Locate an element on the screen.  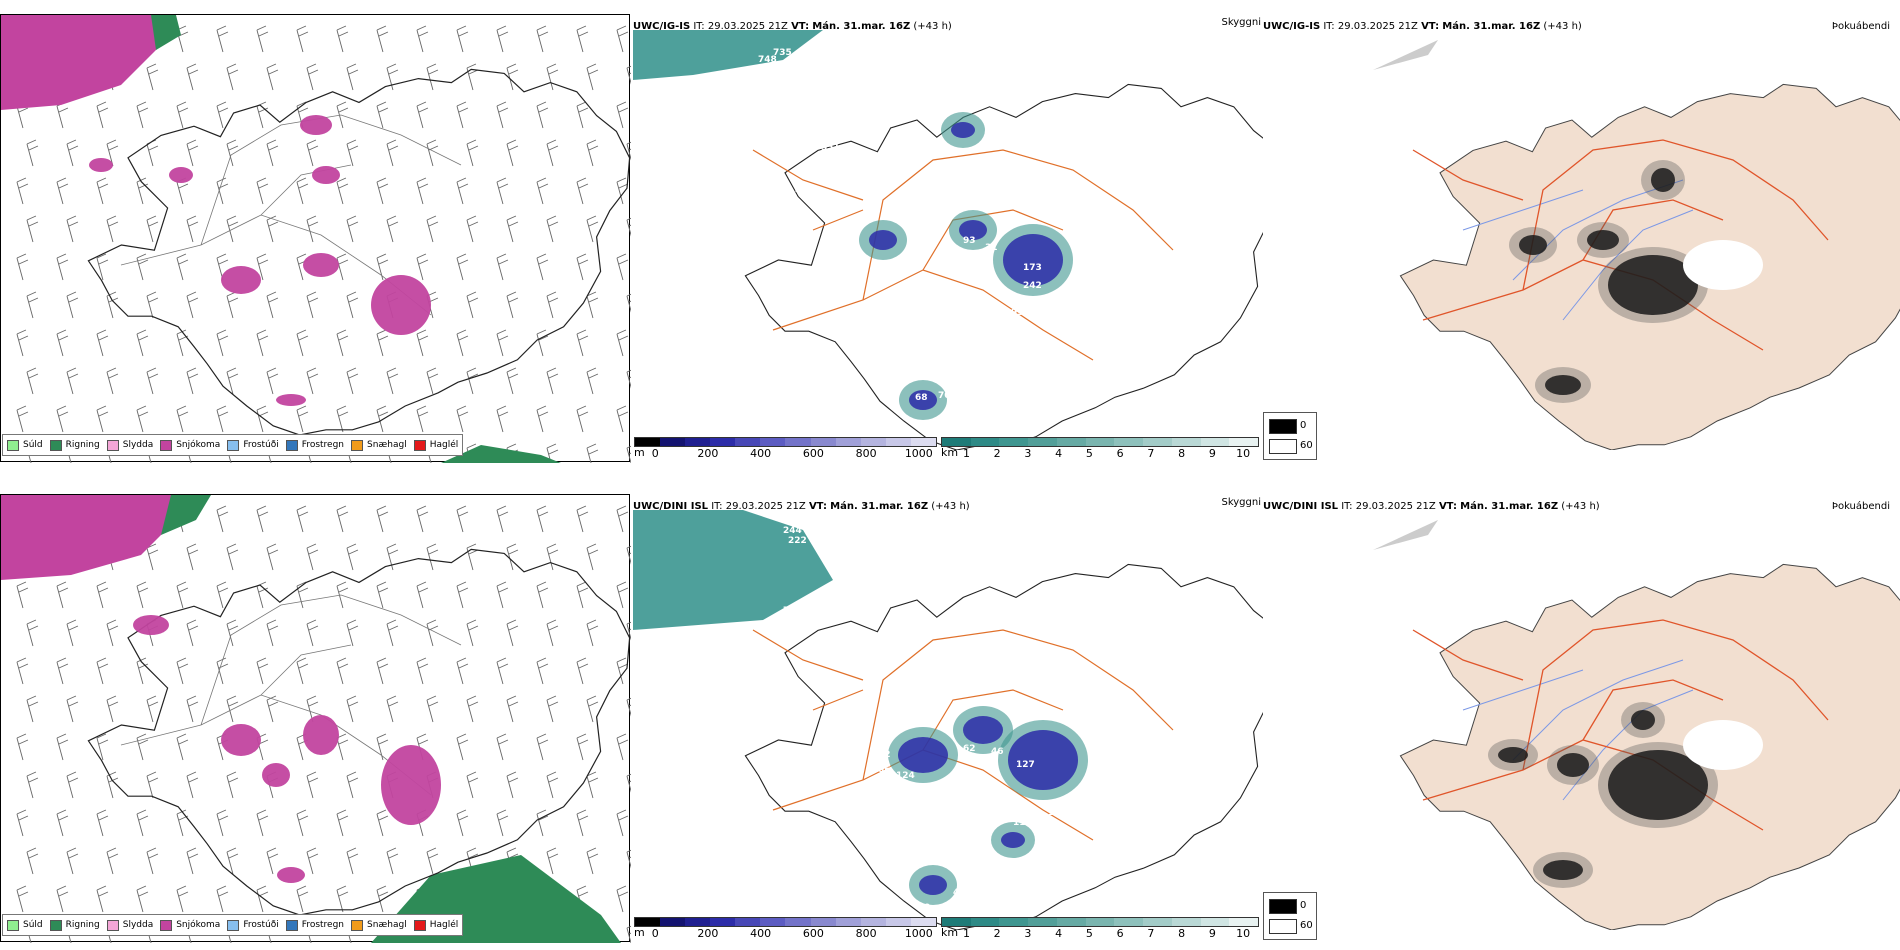
precip-legend-label: Snæhagl is located at coordinates (387, 445).